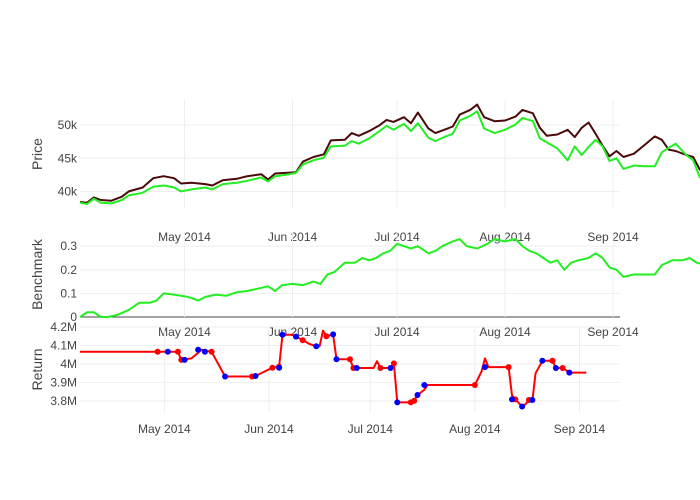 The image size is (700, 500). I want to click on return-x-tick-label: May 2014, so click(164, 429).